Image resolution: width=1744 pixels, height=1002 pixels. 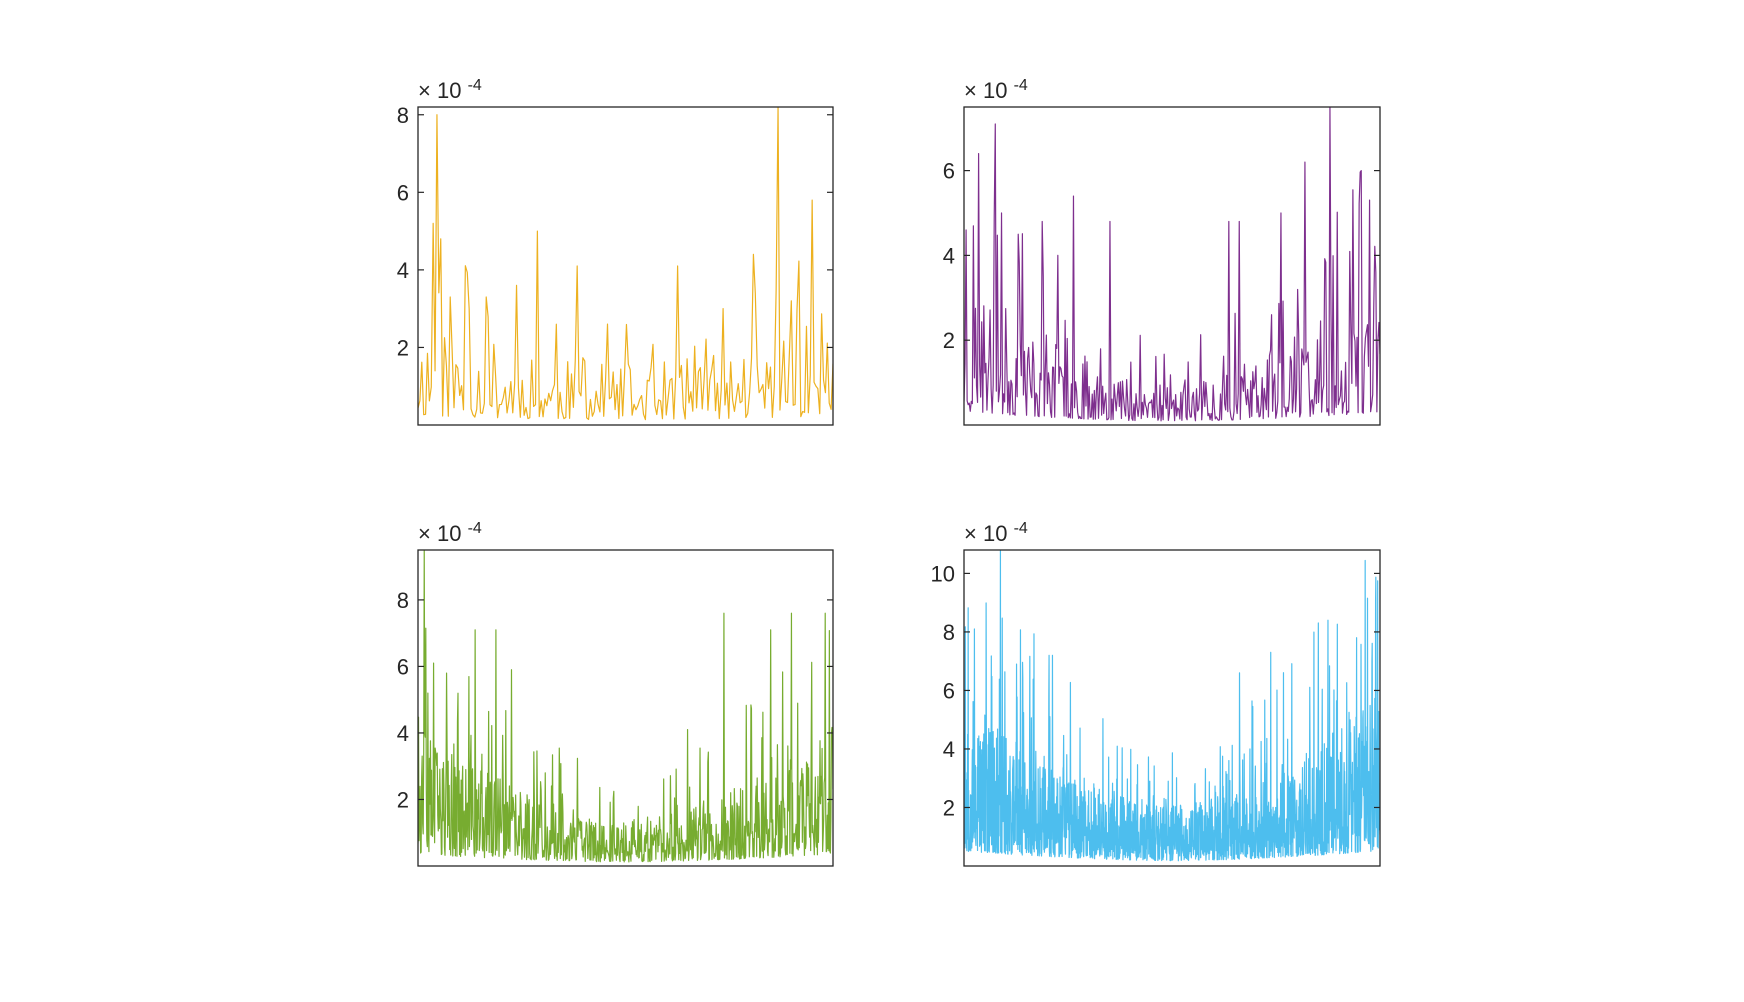 I want to click on exponent-label-top-right: × 10 -4, so click(x=996, y=90).